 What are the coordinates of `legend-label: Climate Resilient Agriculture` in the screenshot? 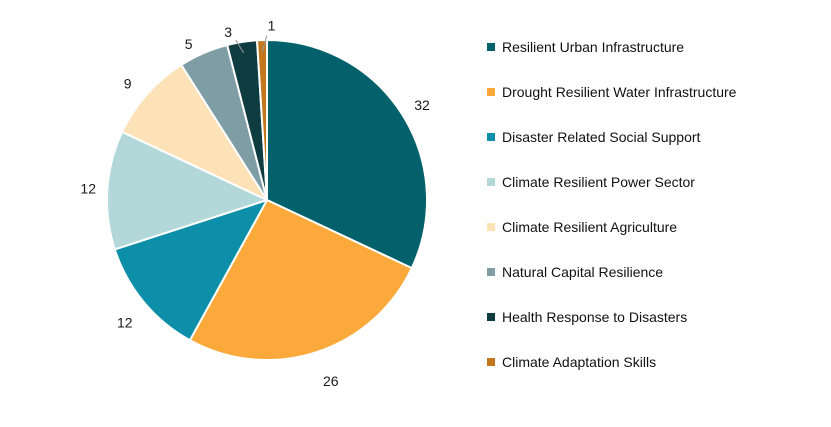 It's located at (590, 227).